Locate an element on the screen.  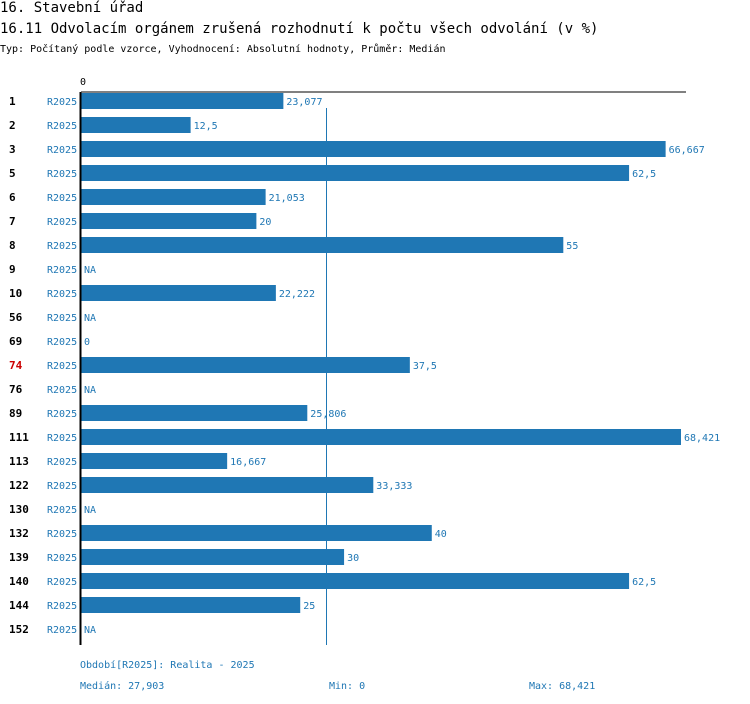
footer-min: Min: 0 is located at coordinates (347, 686).